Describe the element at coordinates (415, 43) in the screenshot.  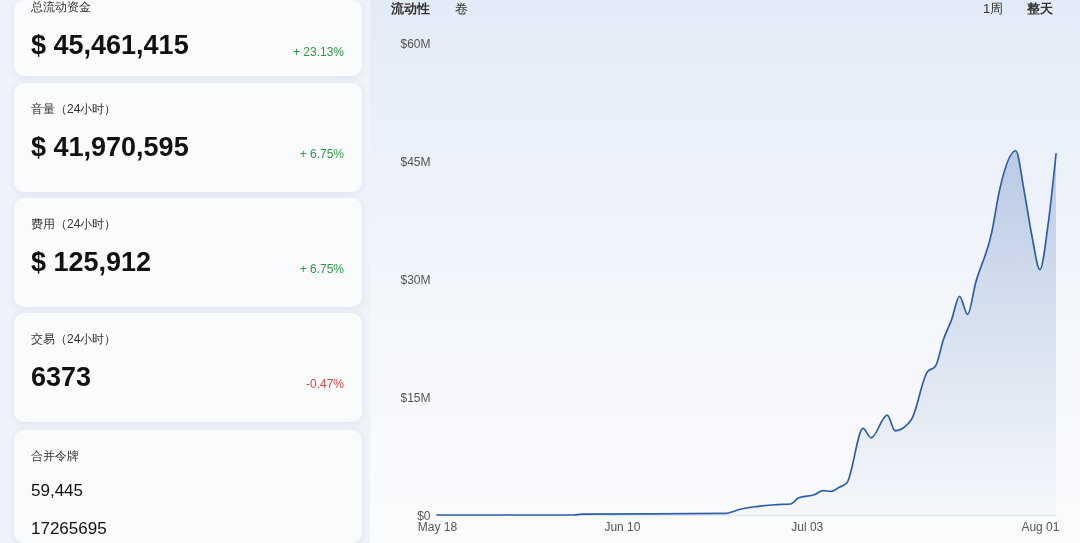
I see `y-tick-label: $60M` at that location.